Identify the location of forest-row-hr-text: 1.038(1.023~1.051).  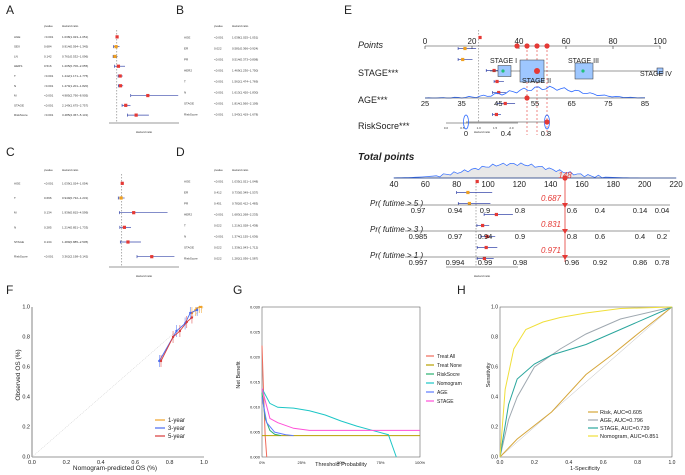
(75, 37).